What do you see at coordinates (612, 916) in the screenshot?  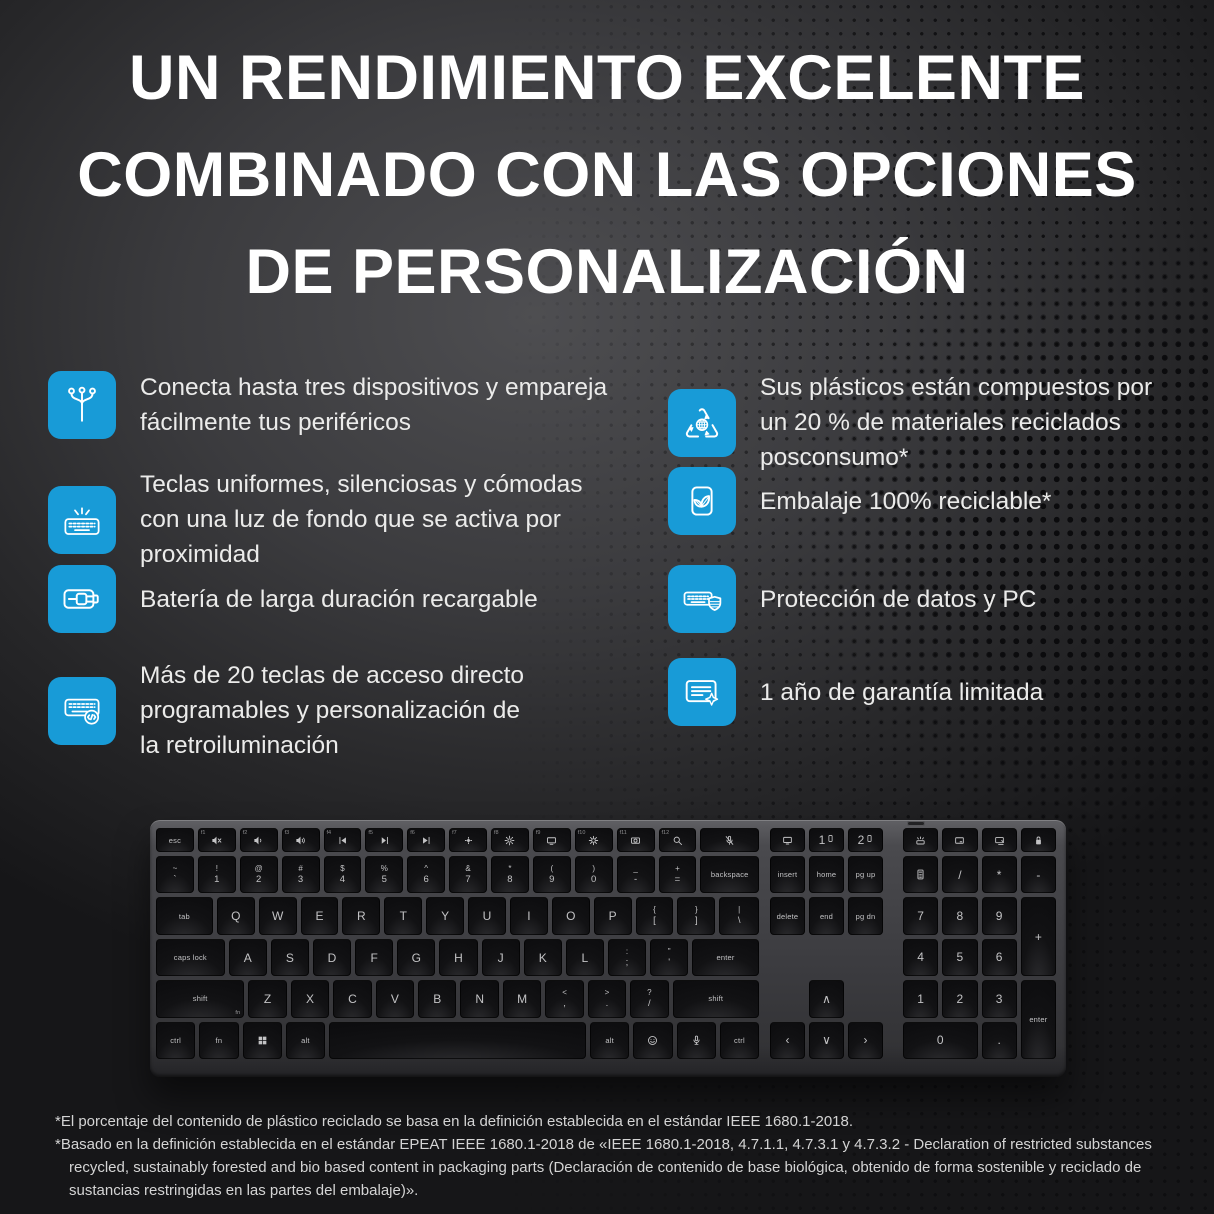 I see `keyboard-key: P` at bounding box center [612, 916].